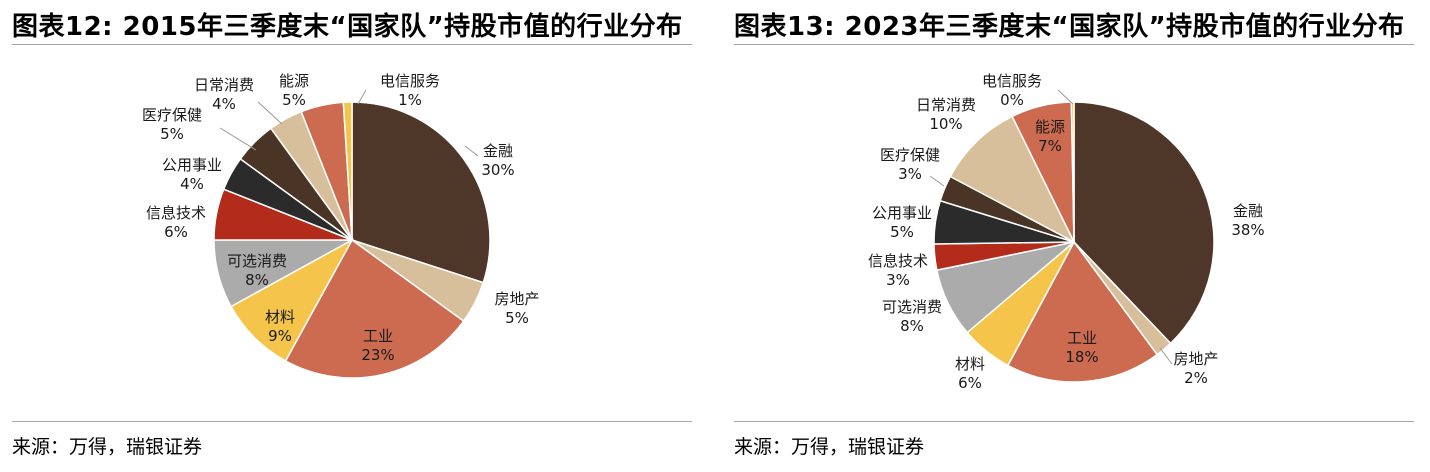 The height and width of the screenshot is (472, 1430). What do you see at coordinates (224, 104) in the screenshot?
I see `slice-value-slice-9: 4%` at bounding box center [224, 104].